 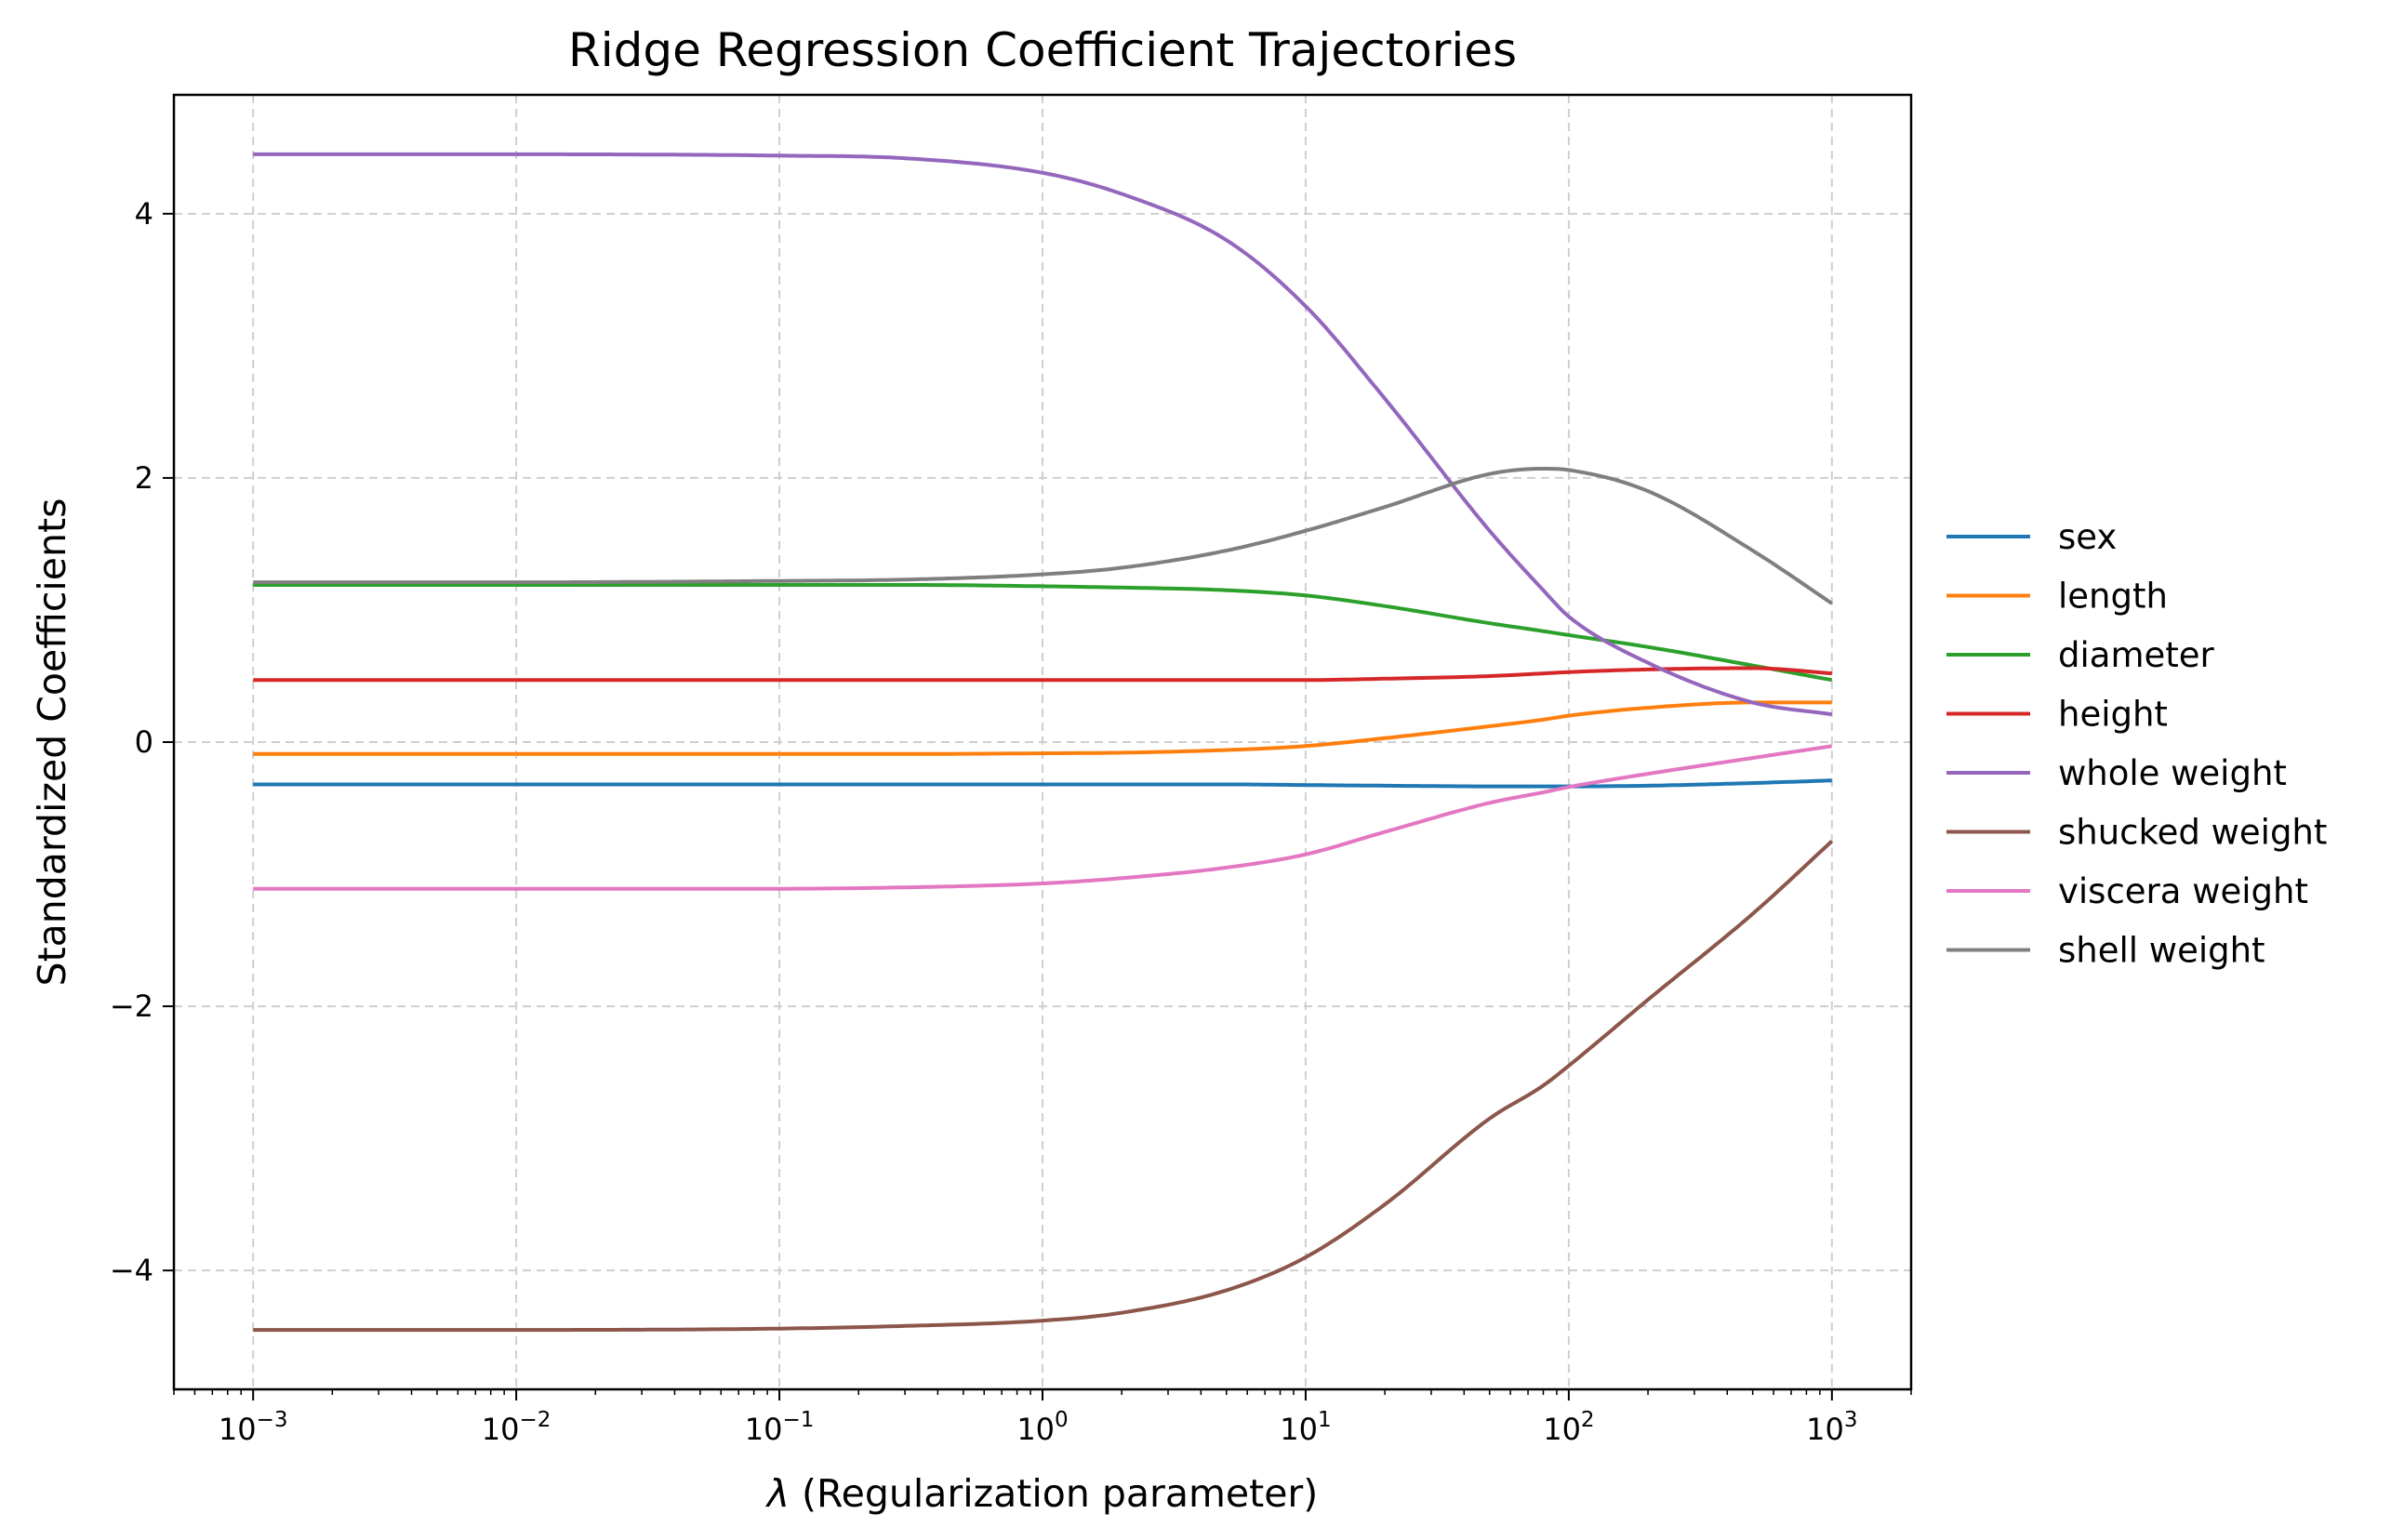 I want to click on x-axis-label-text: (Regularization parameter), so click(x=1054, y=1493).